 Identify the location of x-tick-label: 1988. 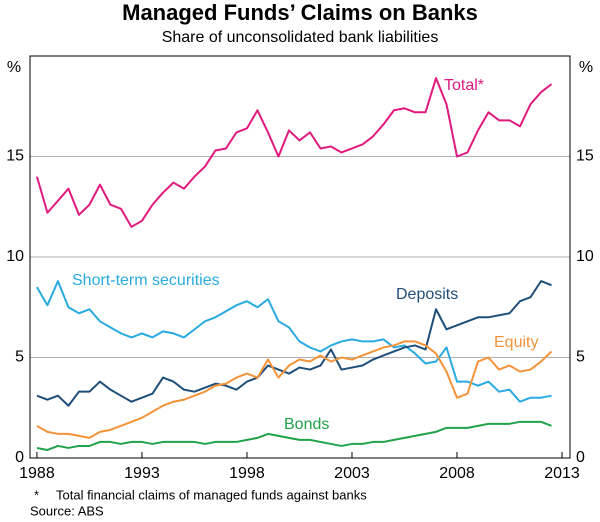
(37, 473).